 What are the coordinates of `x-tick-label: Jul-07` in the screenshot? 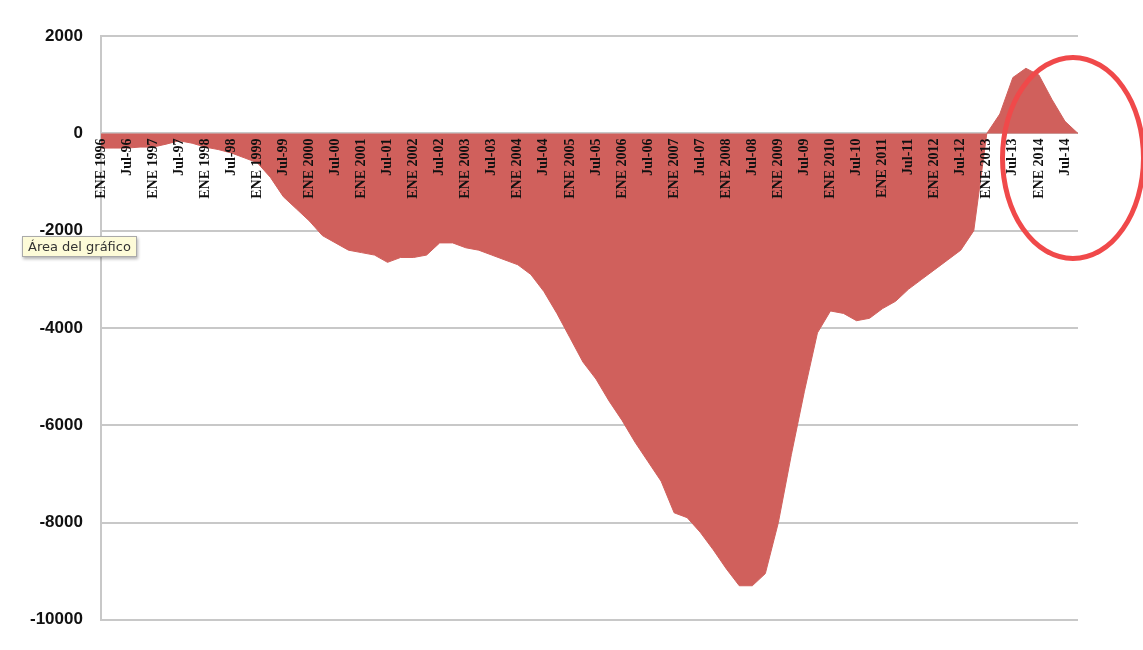 It's located at (699, 157).